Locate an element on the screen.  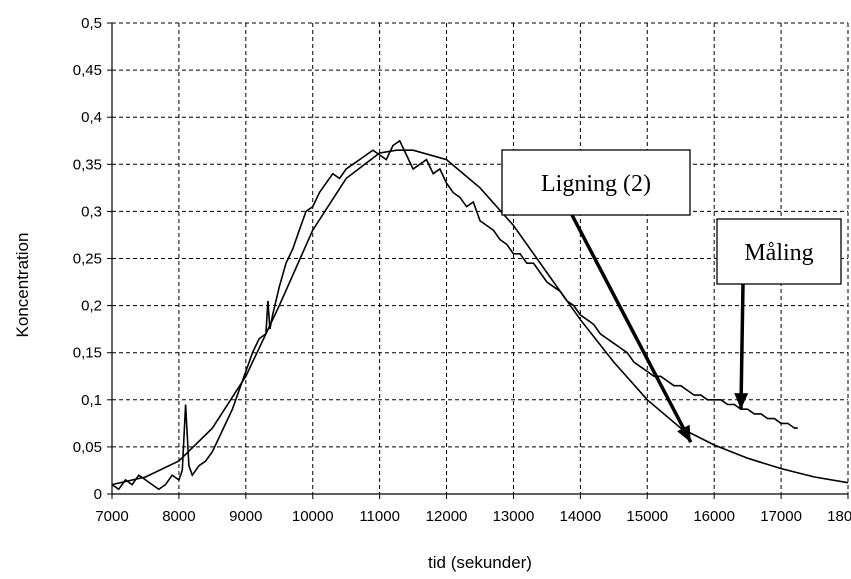
x-tick-label: 16000 is located at coordinates (714, 516).